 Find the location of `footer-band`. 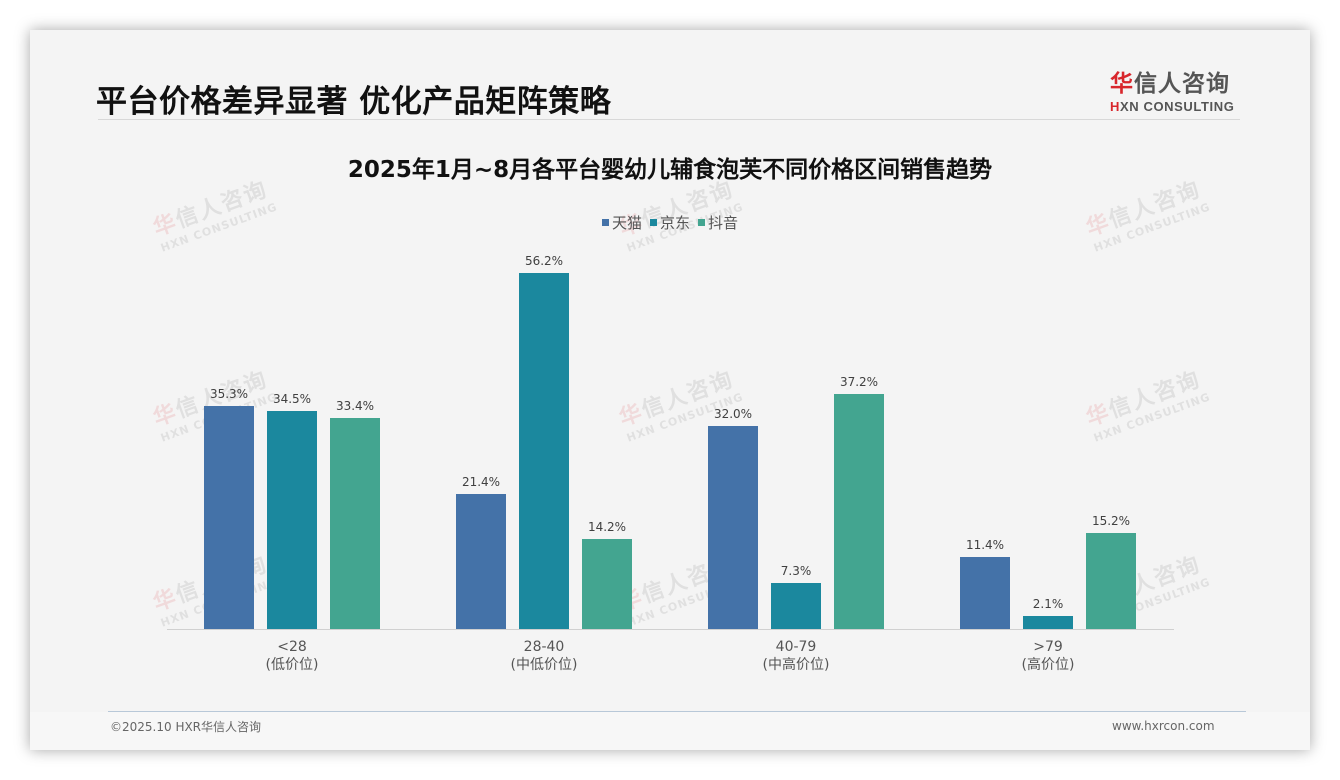

footer-band is located at coordinates (670, 731).